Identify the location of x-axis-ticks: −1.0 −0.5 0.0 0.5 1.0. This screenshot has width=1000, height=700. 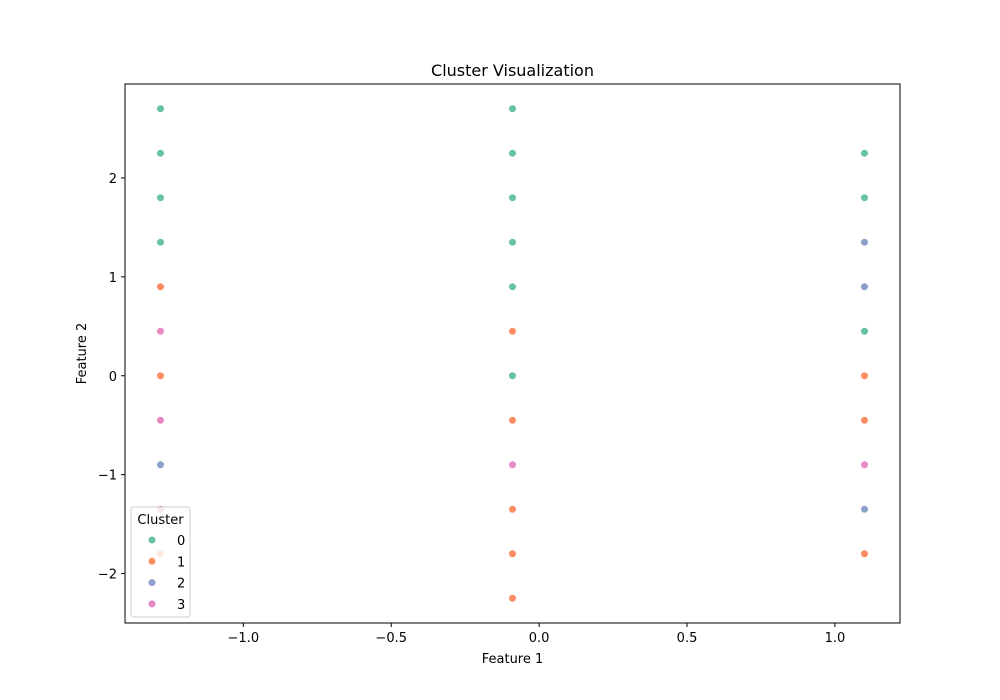
(537, 634).